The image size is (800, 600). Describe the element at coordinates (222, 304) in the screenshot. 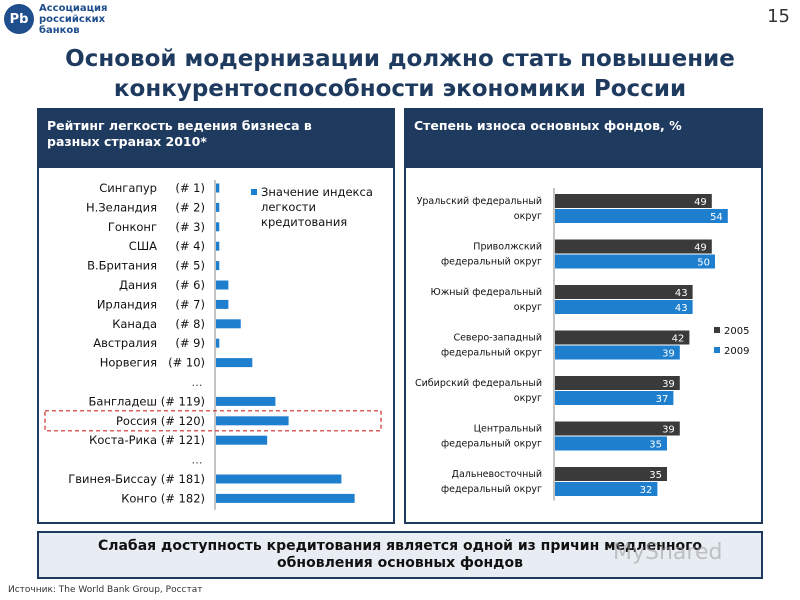

I see `bar-Ирландия` at that location.